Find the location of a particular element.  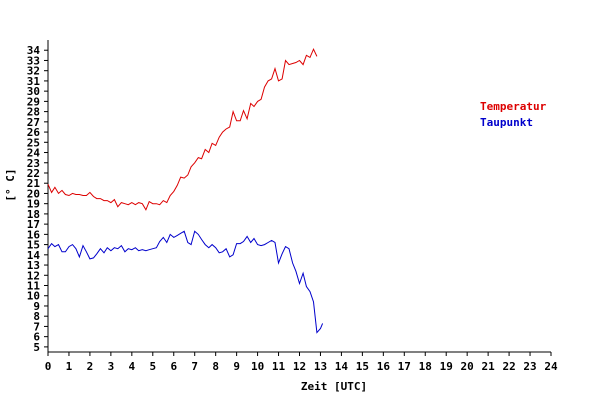

y-tick-label: 34 is located at coordinates (34, 50).